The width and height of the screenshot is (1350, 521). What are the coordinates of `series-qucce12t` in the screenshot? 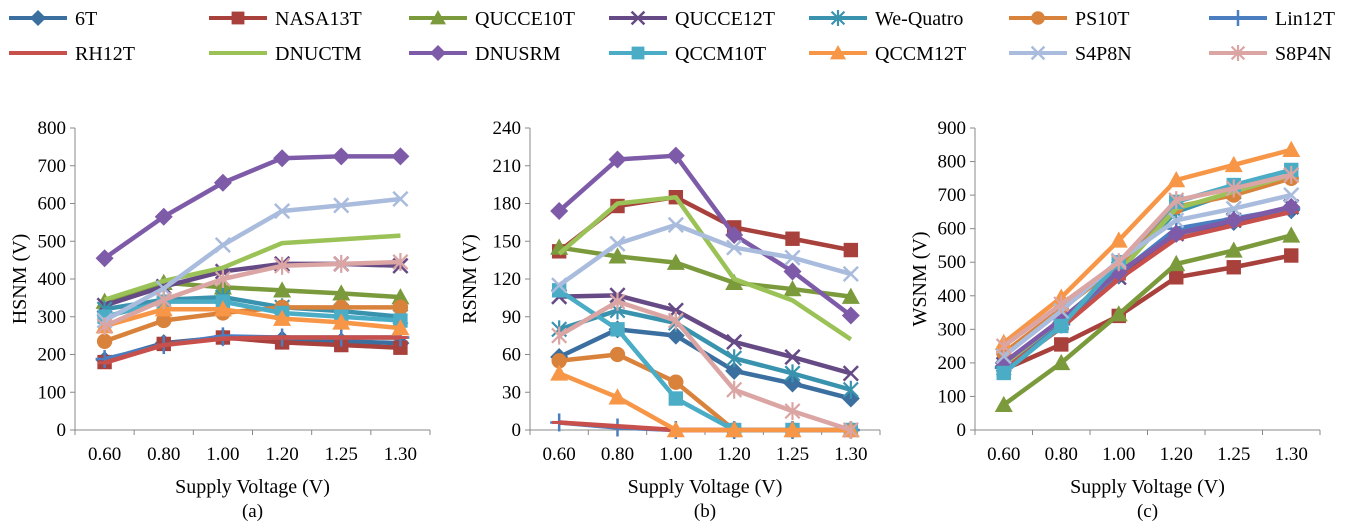 It's located at (705, 334).